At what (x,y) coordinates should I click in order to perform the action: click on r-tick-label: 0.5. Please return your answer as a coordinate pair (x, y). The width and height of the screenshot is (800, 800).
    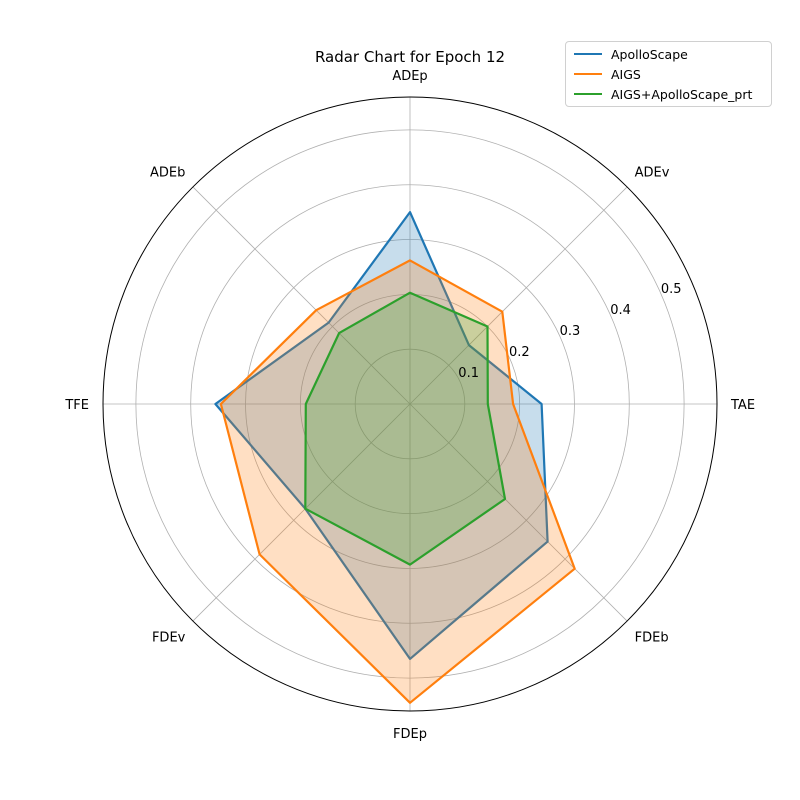
    Looking at the image, I should click on (671, 289).